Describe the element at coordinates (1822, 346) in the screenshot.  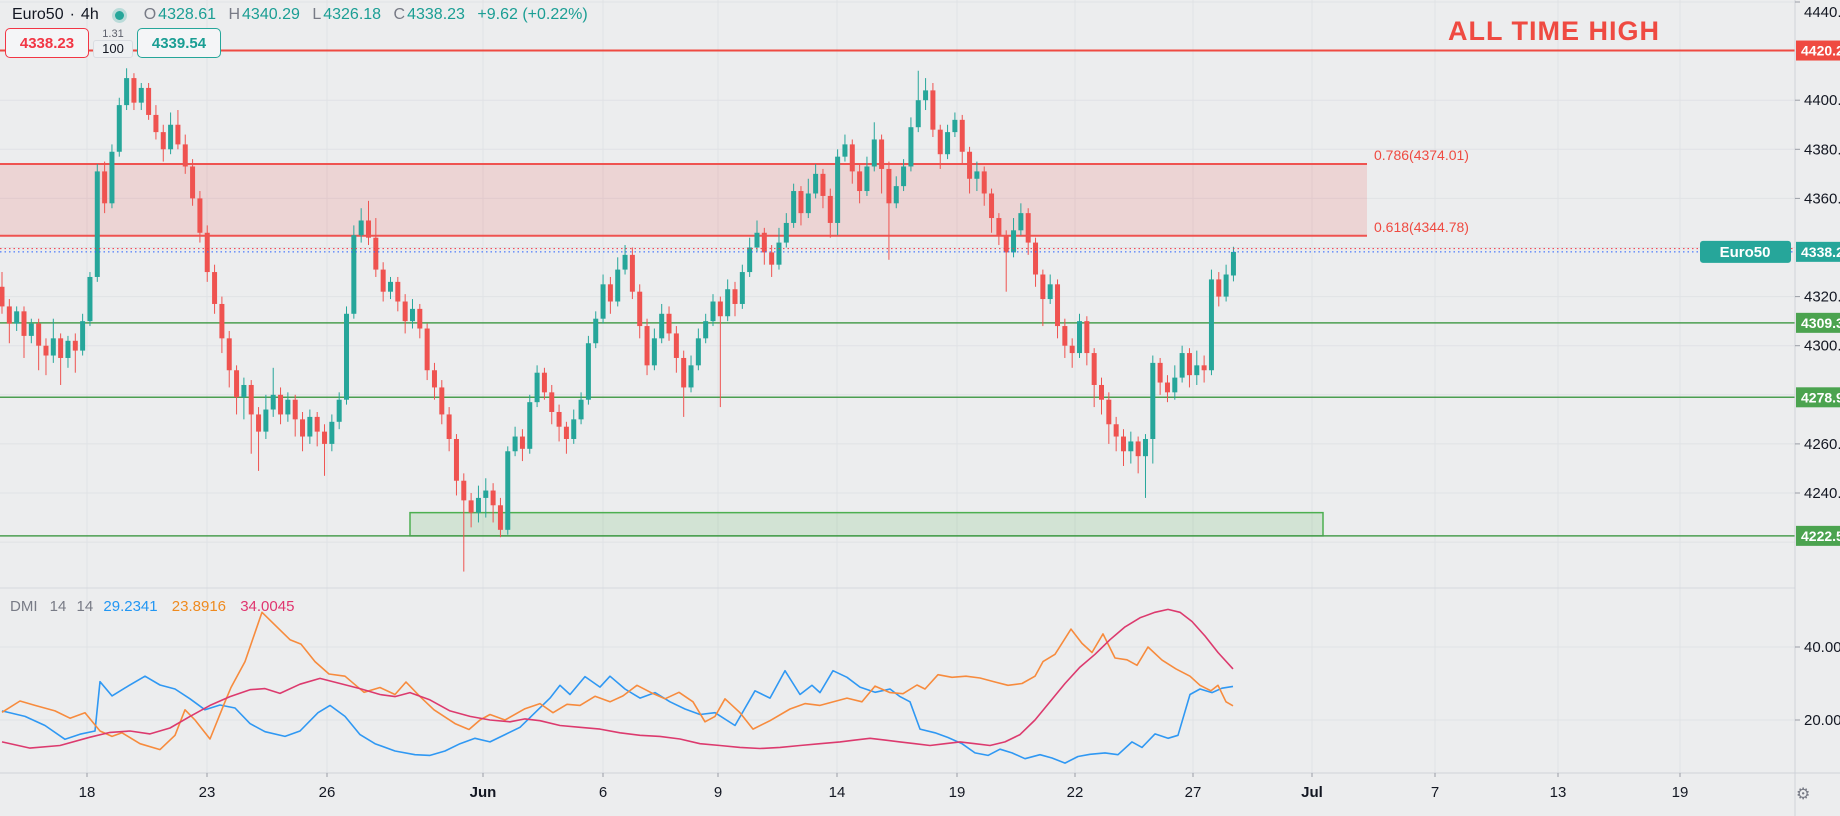
I see `price-tick-label: 4300.00` at that location.